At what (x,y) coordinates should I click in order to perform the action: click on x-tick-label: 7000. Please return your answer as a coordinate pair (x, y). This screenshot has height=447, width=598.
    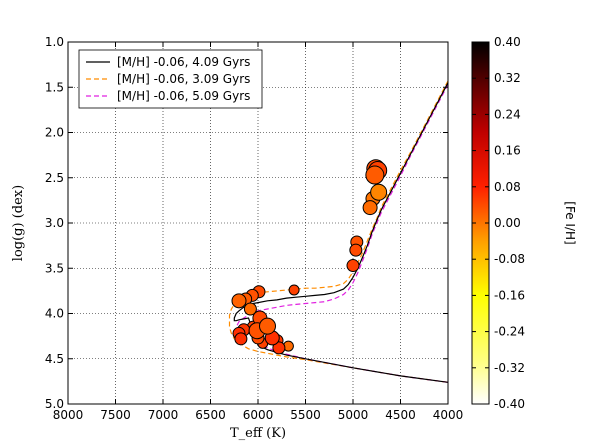
    Looking at the image, I should click on (163, 415).